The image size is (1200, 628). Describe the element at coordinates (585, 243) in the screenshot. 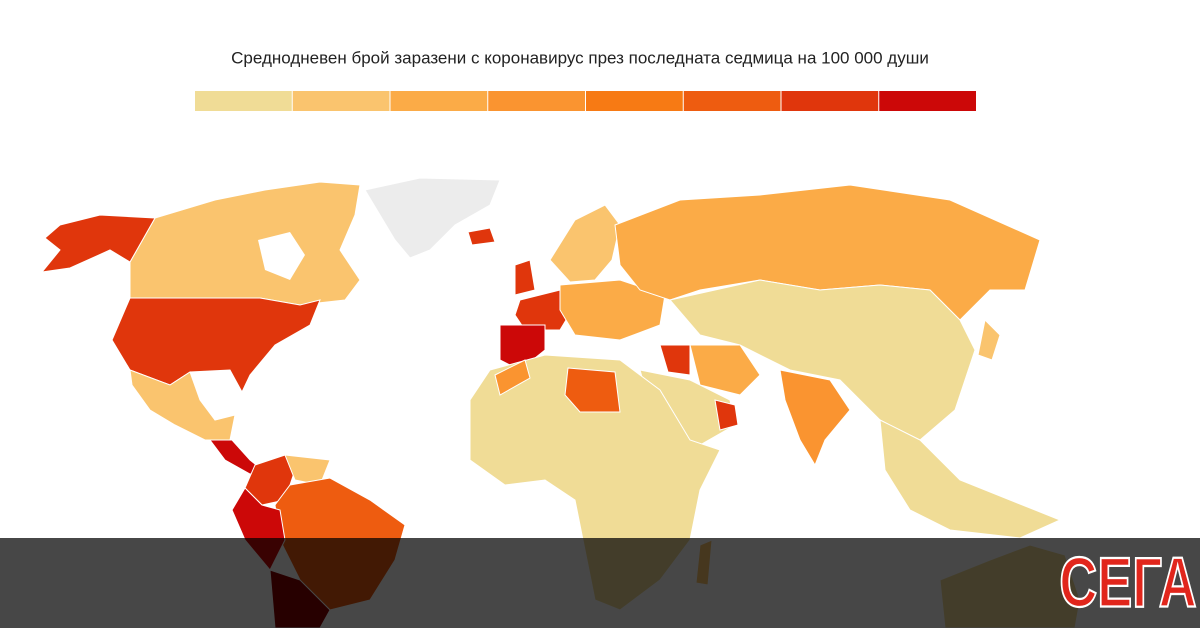

I see `scandinavia` at that location.